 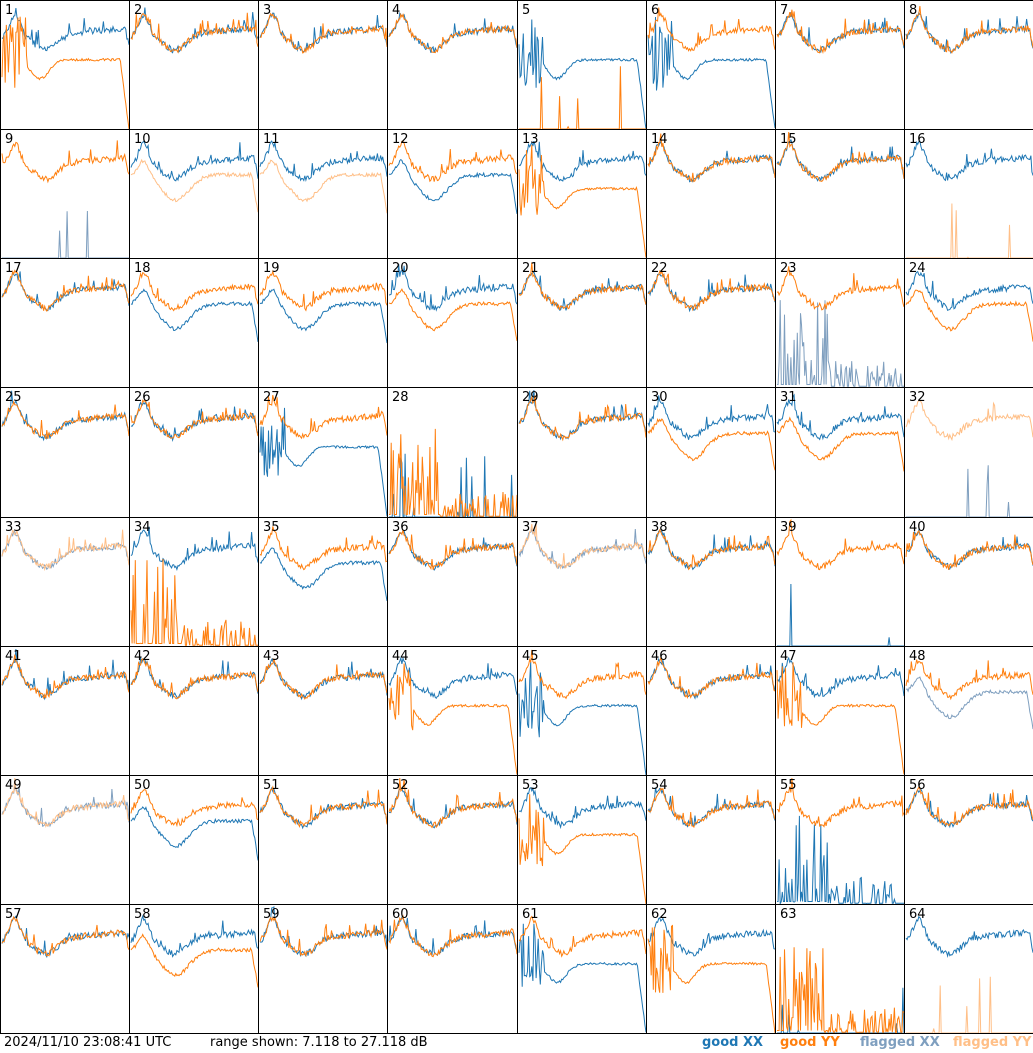 What do you see at coordinates (323, 711) in the screenshot?
I see `panel-43: 43` at bounding box center [323, 711].